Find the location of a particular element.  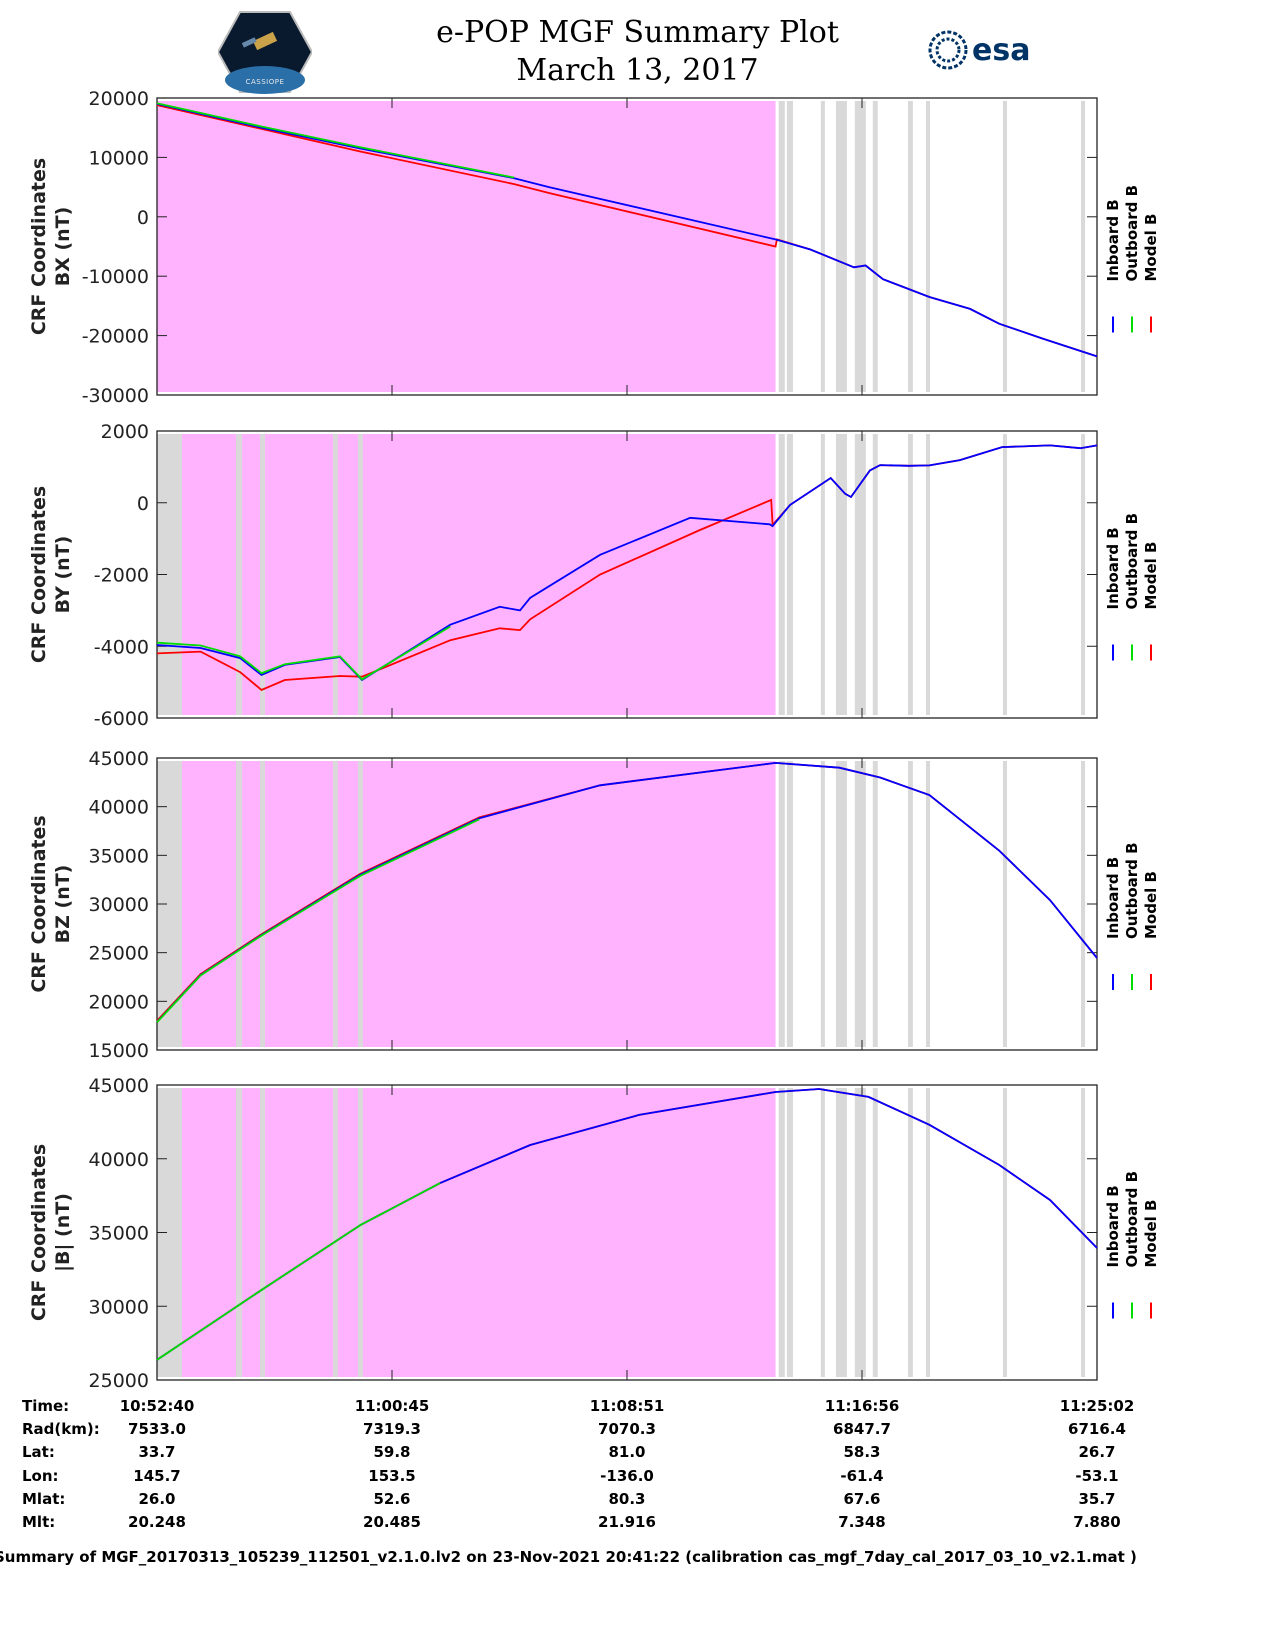

y-tick-label: 30000 is located at coordinates (119, 1307).